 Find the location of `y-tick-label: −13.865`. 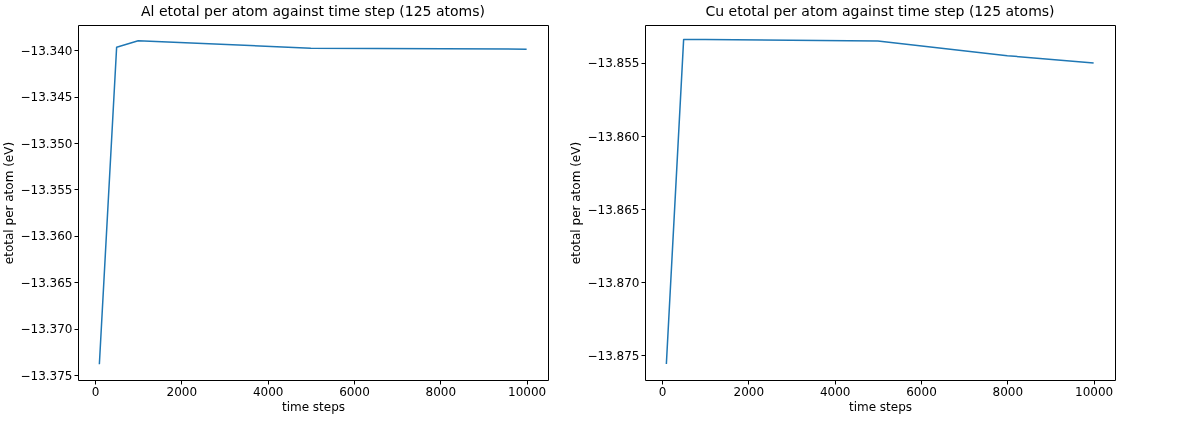

y-tick-label: −13.865 is located at coordinates (613, 209).